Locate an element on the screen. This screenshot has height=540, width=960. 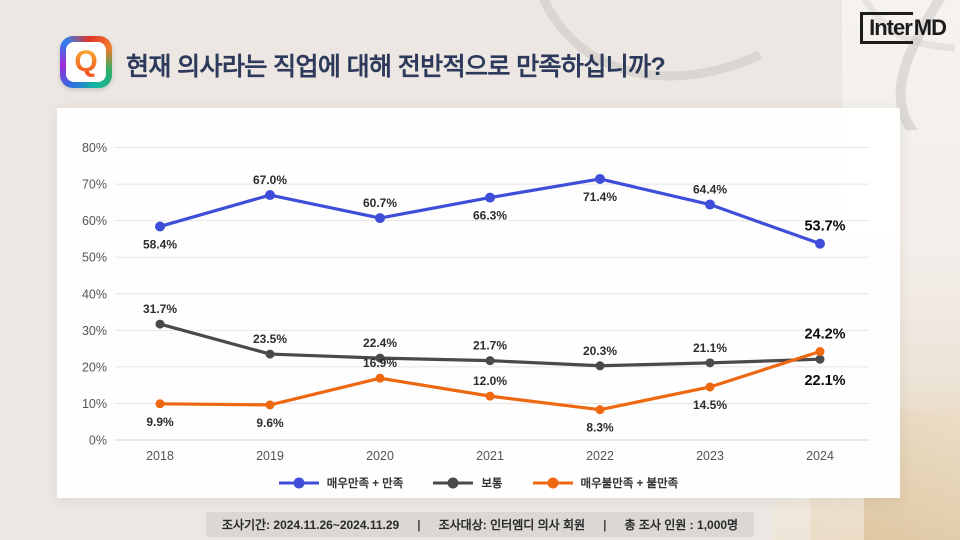
legend-item-2: 매우불만족 + 불만족 is located at coordinates (605, 483).